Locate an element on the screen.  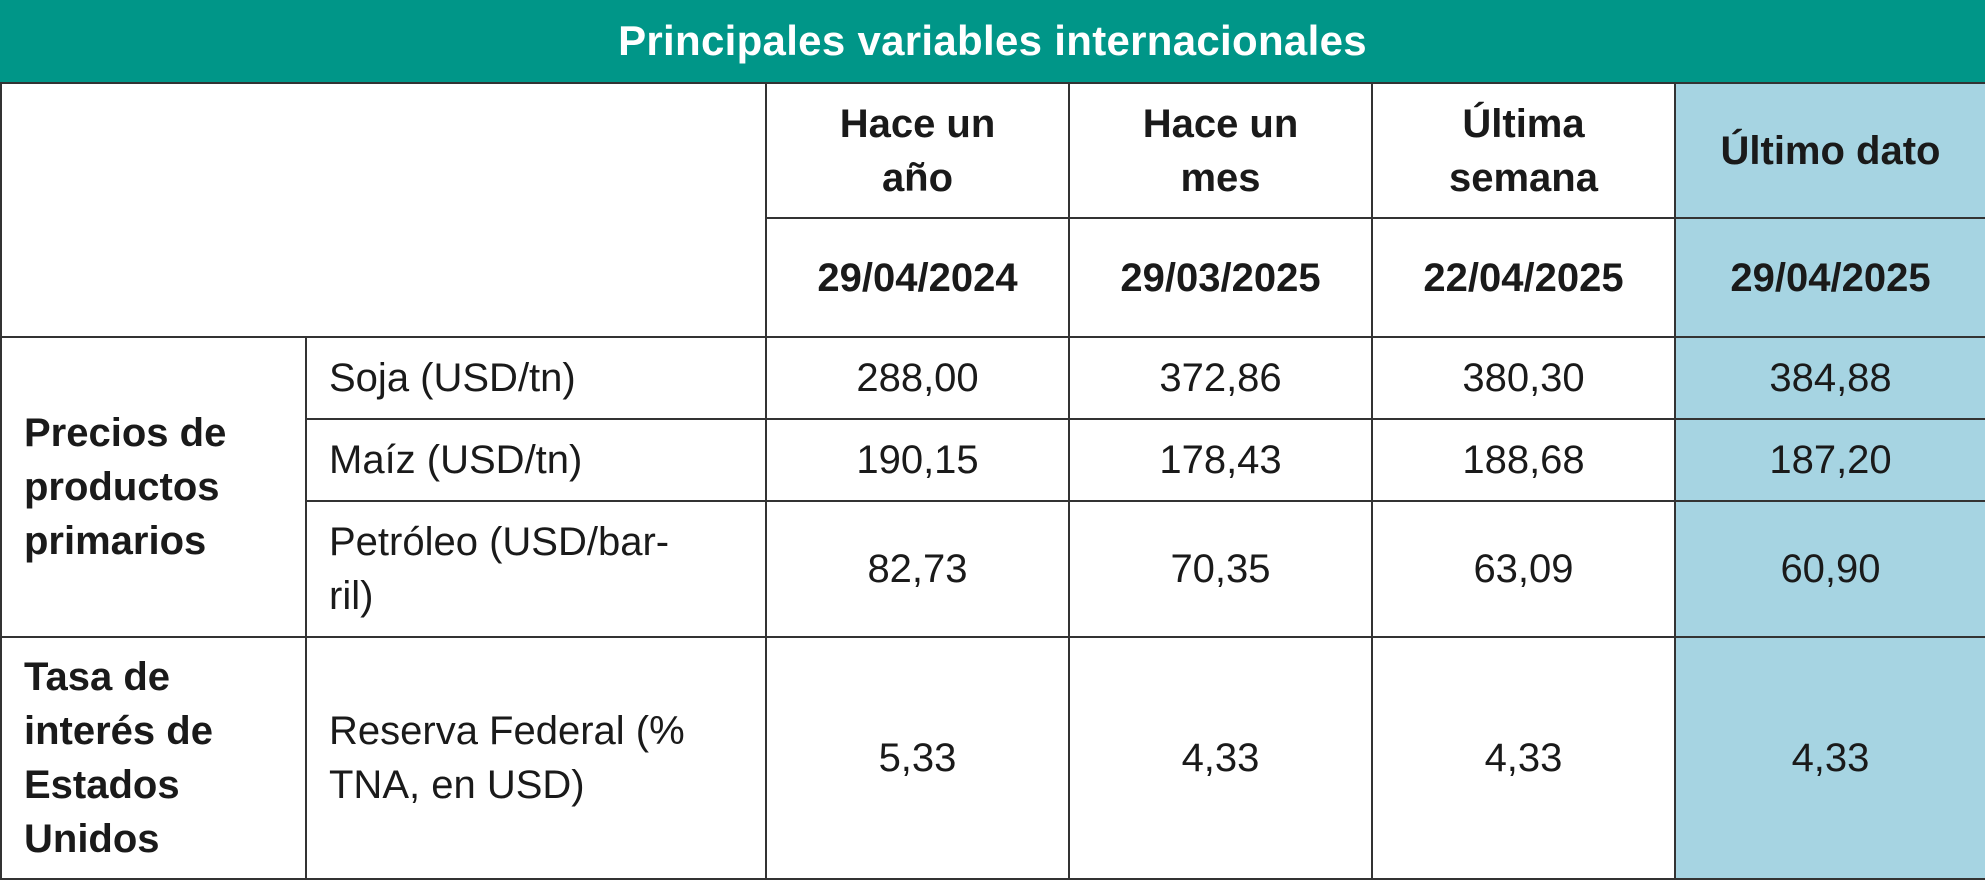
col-date-last-week: 22/04/2025 is located at coordinates (1523, 277).